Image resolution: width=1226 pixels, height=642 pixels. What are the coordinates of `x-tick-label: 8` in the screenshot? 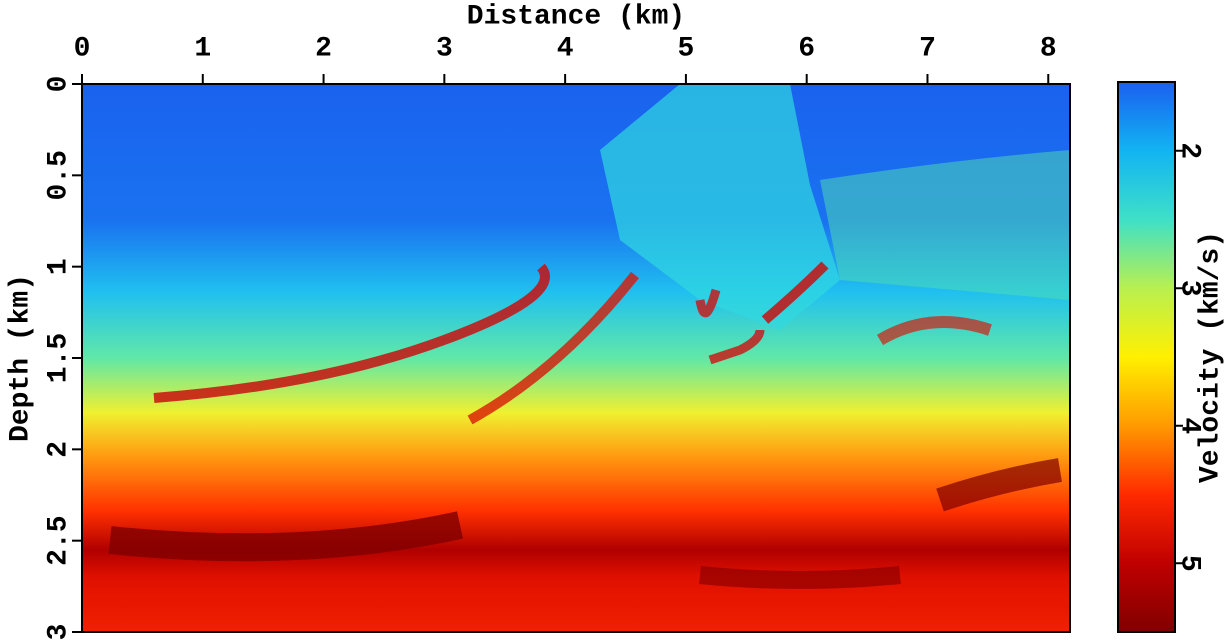 It's located at (1048, 48).